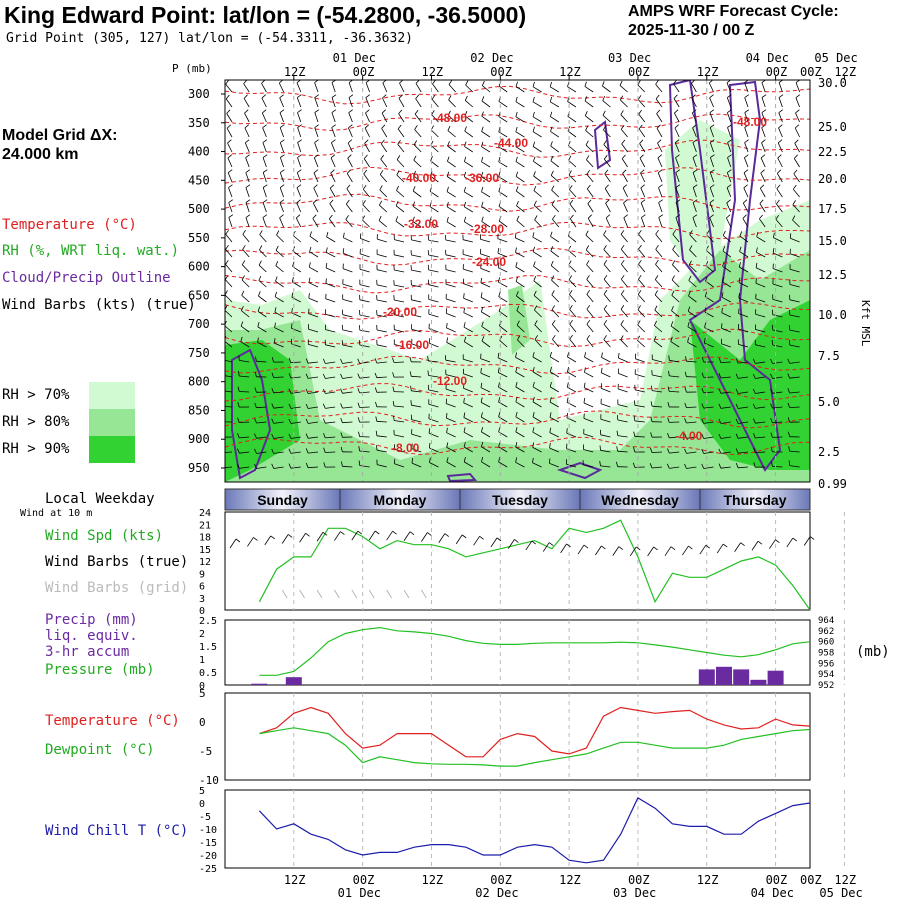  I want to click on kft-tick-label: 15.0, so click(832, 241).